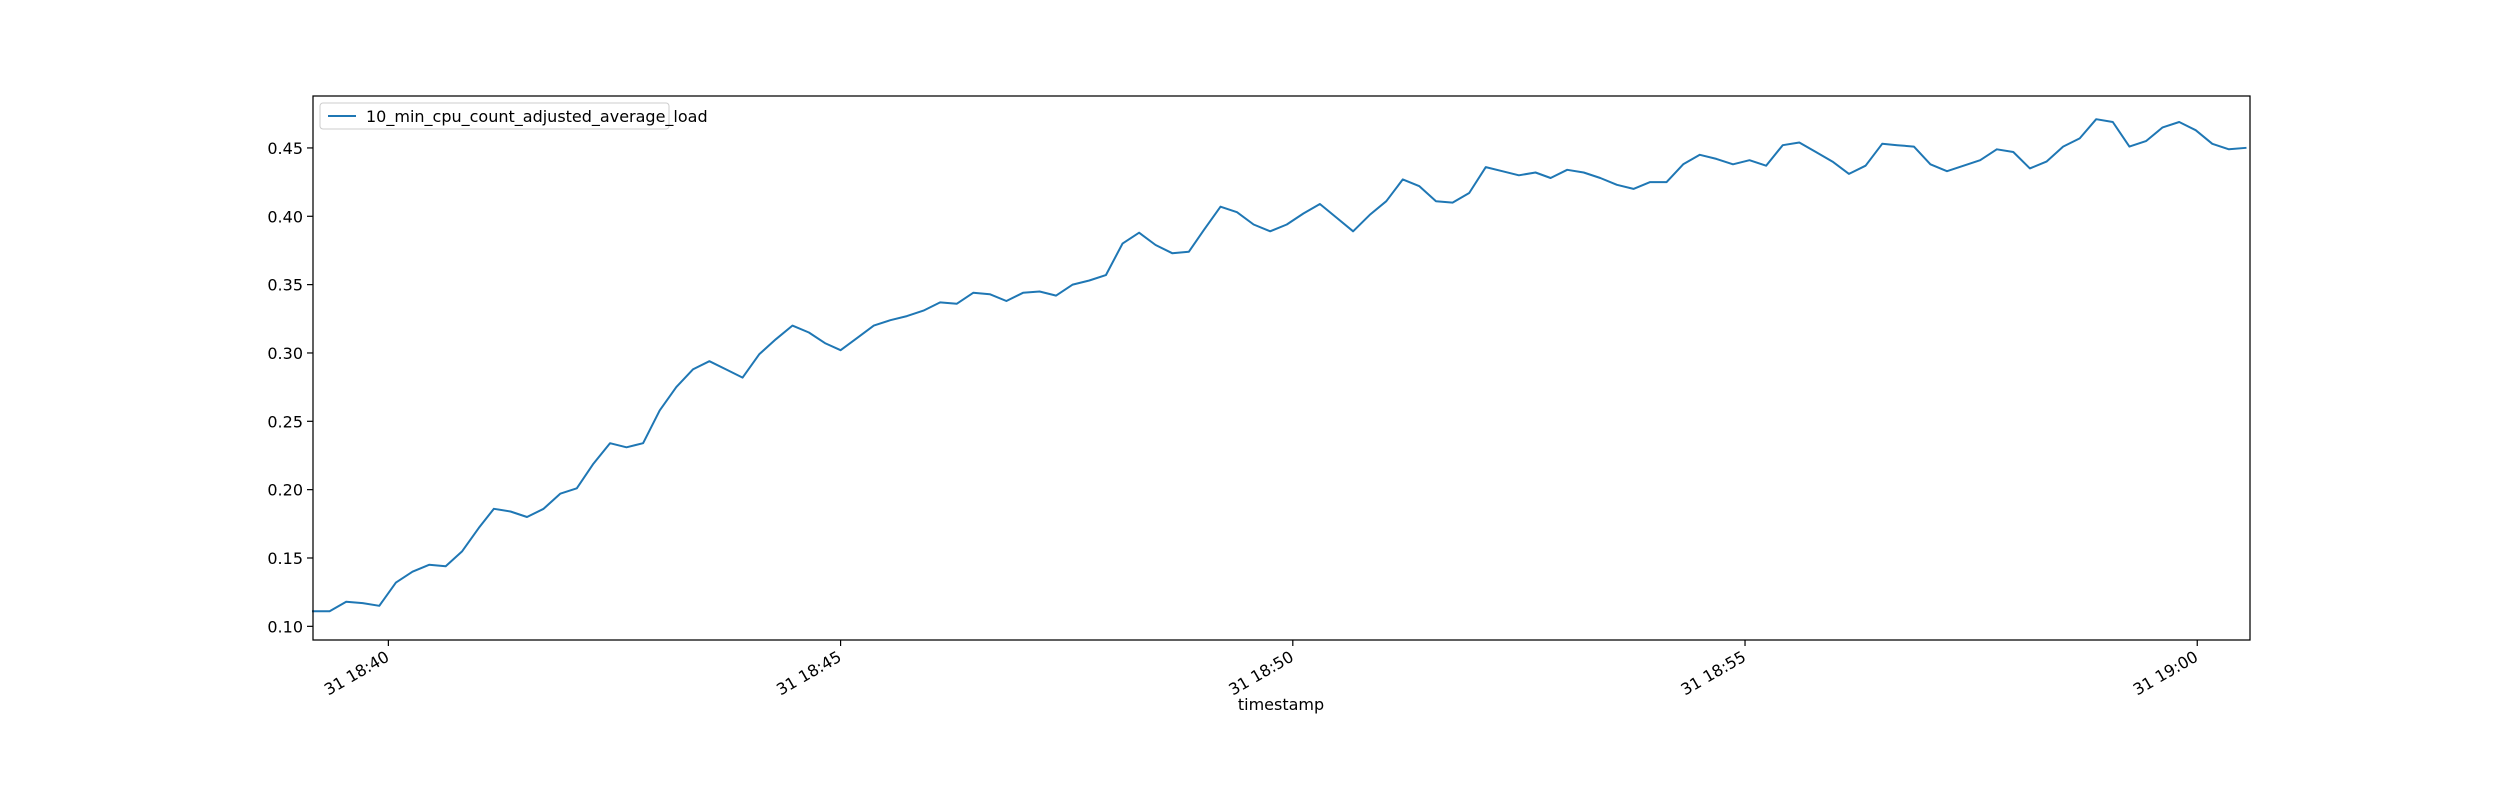 This screenshot has height=800, width=2500. I want to click on legend-box, so click(494, 116).